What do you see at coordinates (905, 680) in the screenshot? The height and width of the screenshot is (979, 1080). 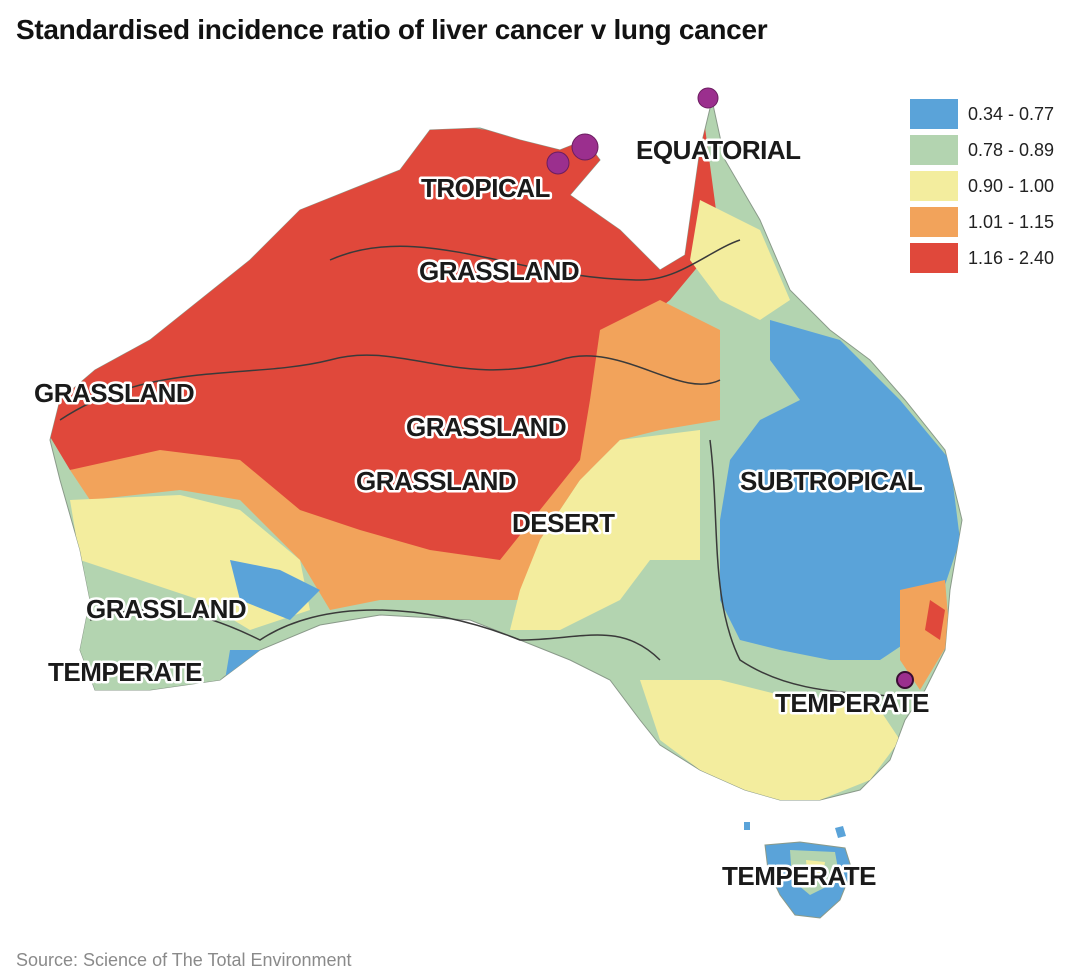 I see `marker-sydney` at bounding box center [905, 680].